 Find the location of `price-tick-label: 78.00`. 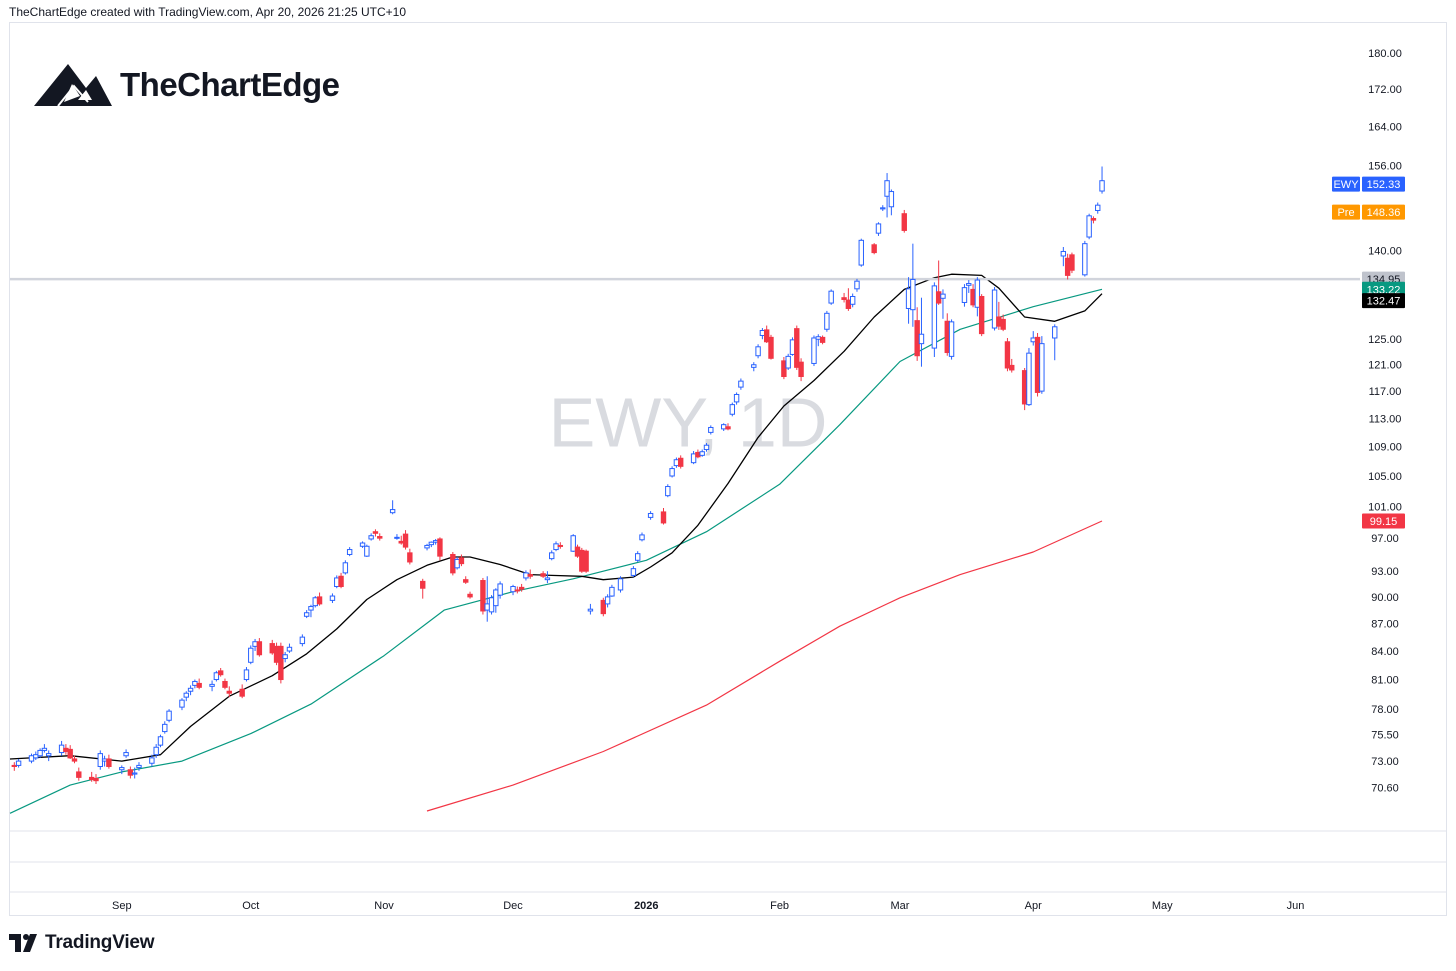

price-tick-label: 78.00 is located at coordinates (1385, 710).